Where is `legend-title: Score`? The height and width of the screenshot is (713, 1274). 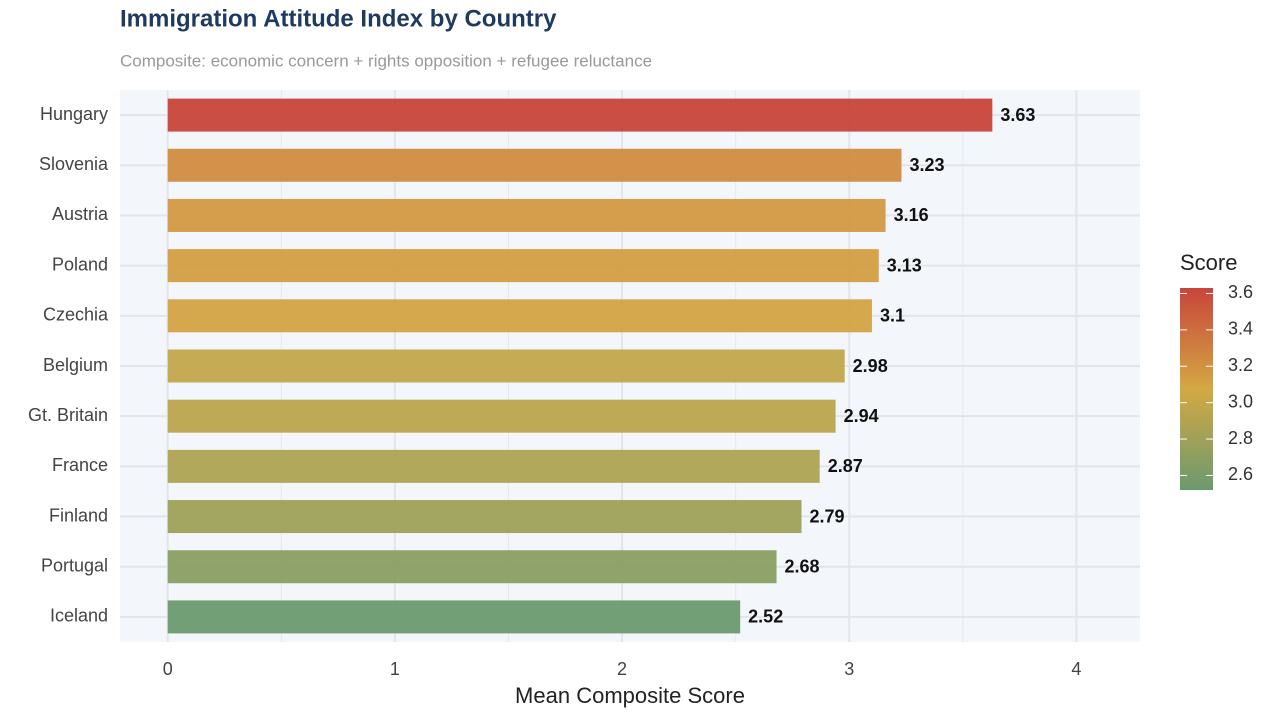 legend-title: Score is located at coordinates (1208, 262).